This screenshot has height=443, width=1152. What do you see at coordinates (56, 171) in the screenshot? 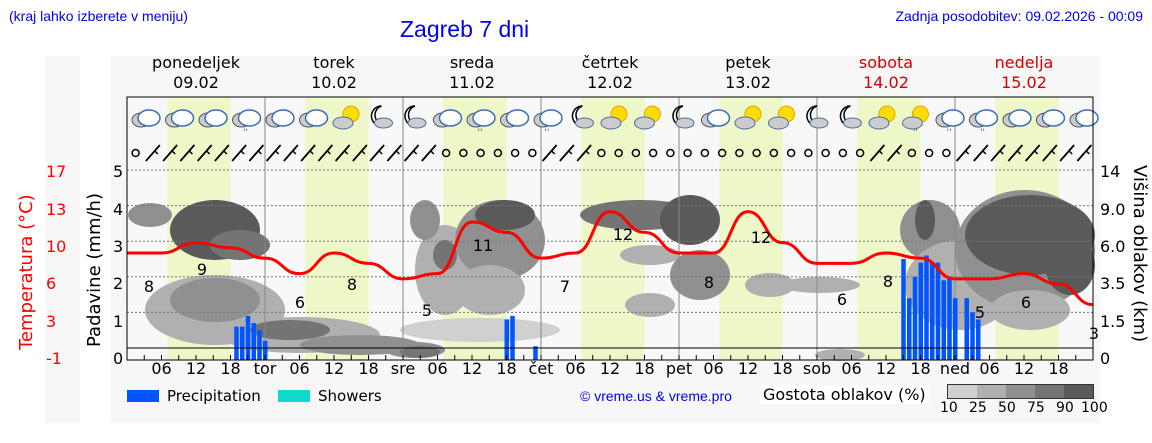
I see `axis-tick: 17` at bounding box center [56, 171].